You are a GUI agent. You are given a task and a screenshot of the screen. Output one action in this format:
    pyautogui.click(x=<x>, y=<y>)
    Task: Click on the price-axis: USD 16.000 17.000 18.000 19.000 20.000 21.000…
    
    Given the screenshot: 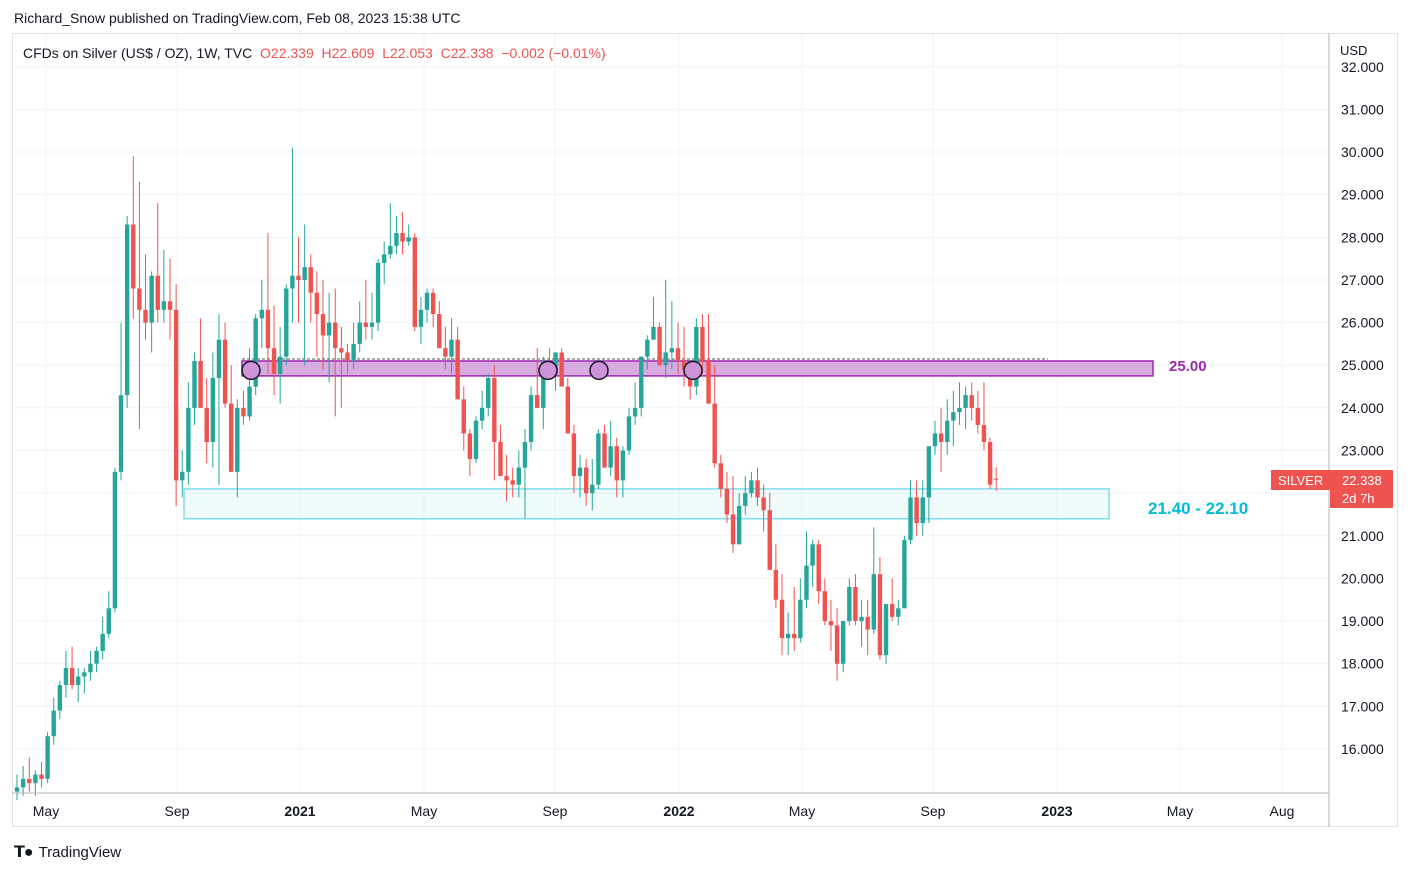 What is the action you would take?
    pyautogui.click(x=1362, y=400)
    